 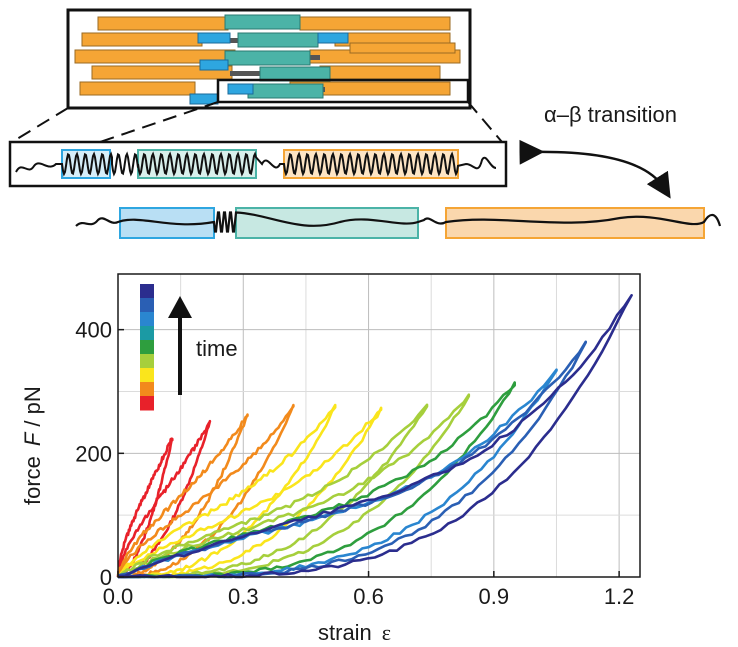 I want to click on fibril-schematic, so click(x=257, y=75).